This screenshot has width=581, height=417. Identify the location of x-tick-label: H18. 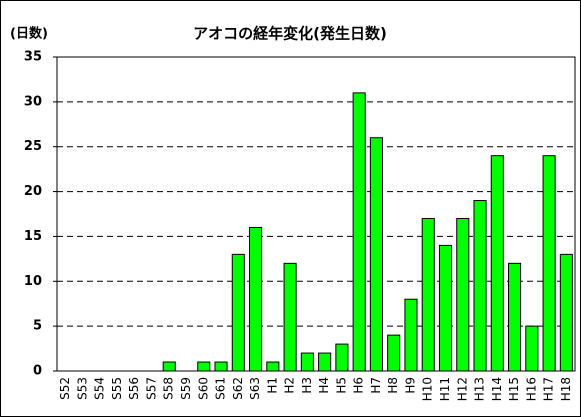
(566, 389).